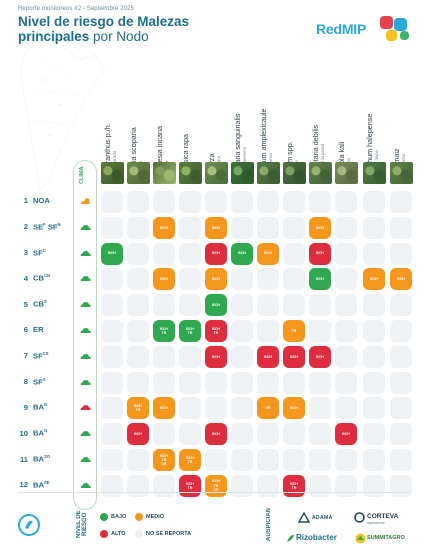 The image size is (425, 552). I want to click on node-sup-2: N, so click(59, 224).